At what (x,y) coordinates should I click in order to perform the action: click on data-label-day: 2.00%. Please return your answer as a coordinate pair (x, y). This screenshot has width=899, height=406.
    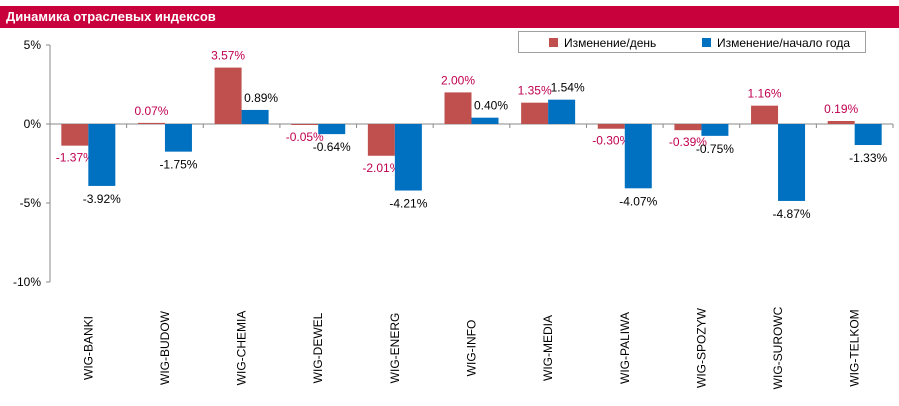
    Looking at the image, I should click on (458, 80).